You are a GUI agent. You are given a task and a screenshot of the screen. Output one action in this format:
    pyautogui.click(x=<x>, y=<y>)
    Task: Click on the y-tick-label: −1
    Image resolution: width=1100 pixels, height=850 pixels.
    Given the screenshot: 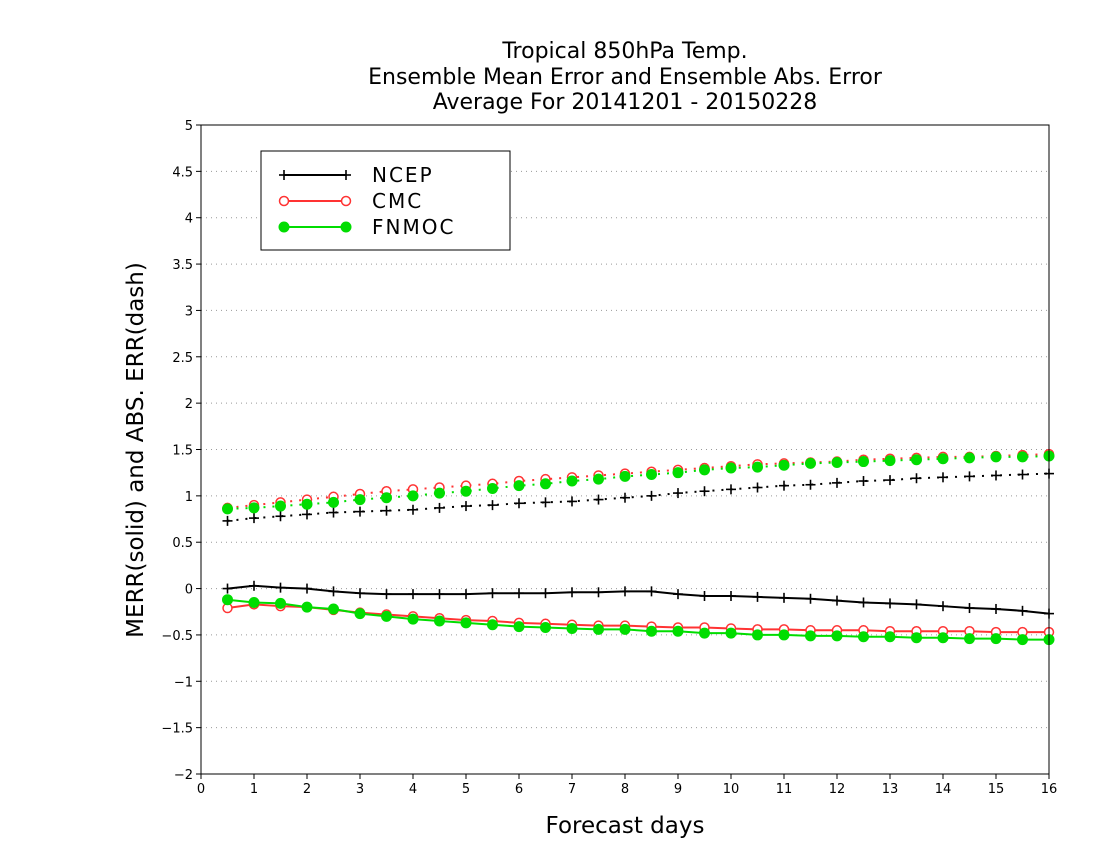 What is the action you would take?
    pyautogui.click(x=183, y=682)
    